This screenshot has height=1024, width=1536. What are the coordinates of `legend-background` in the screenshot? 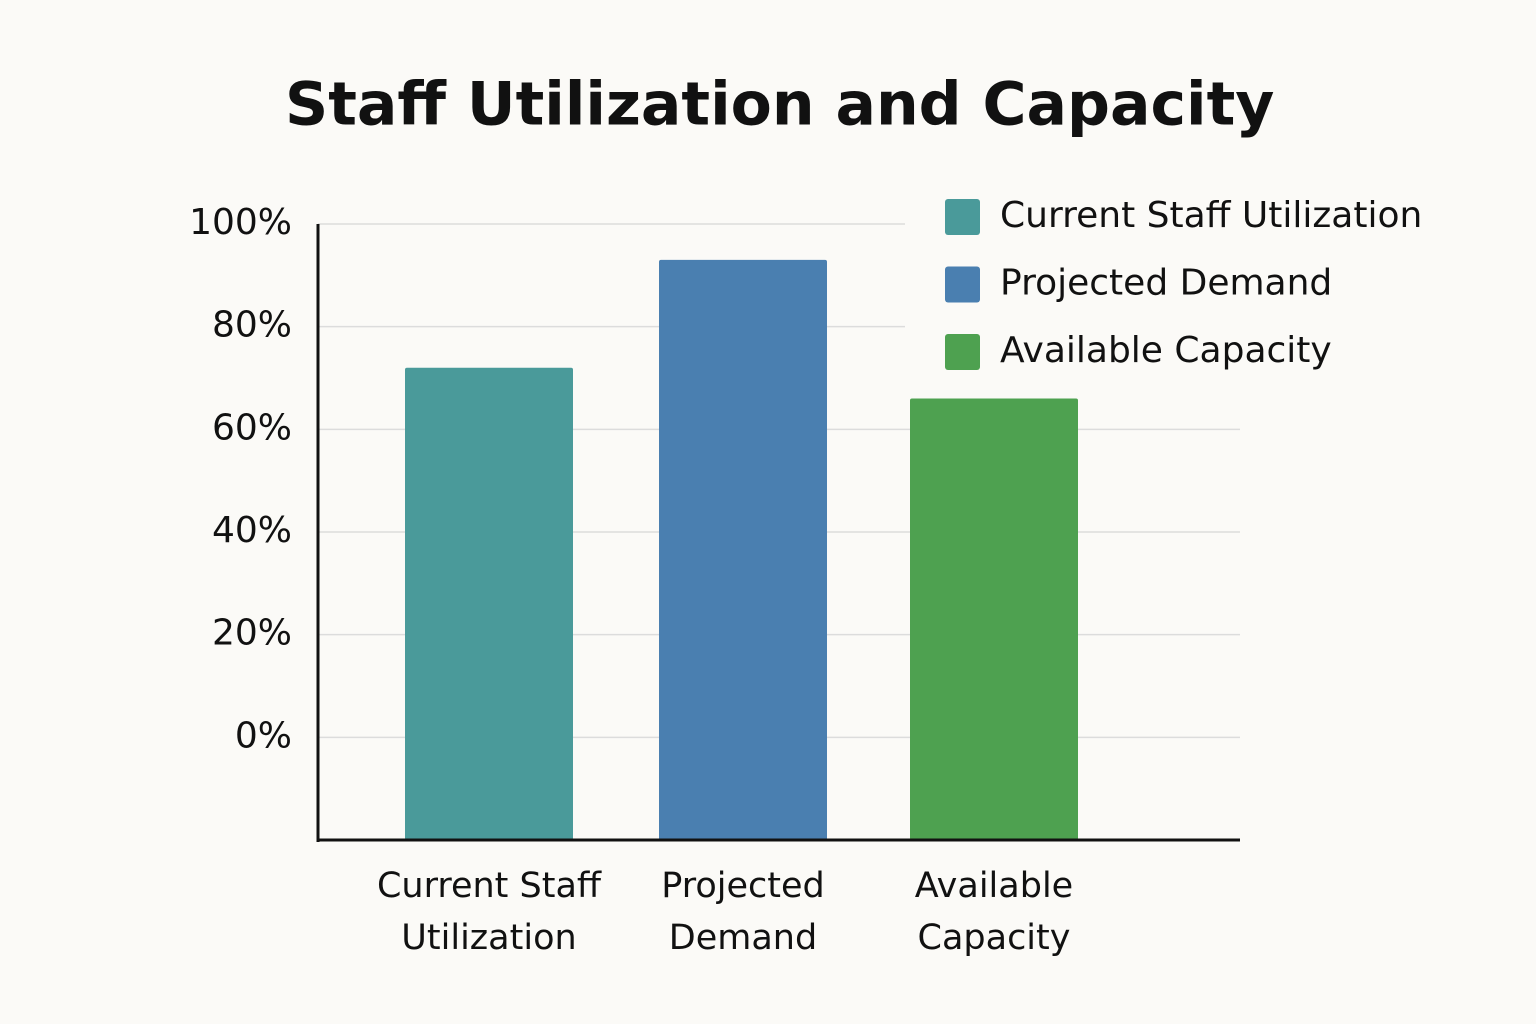 It's located at (1205, 285).